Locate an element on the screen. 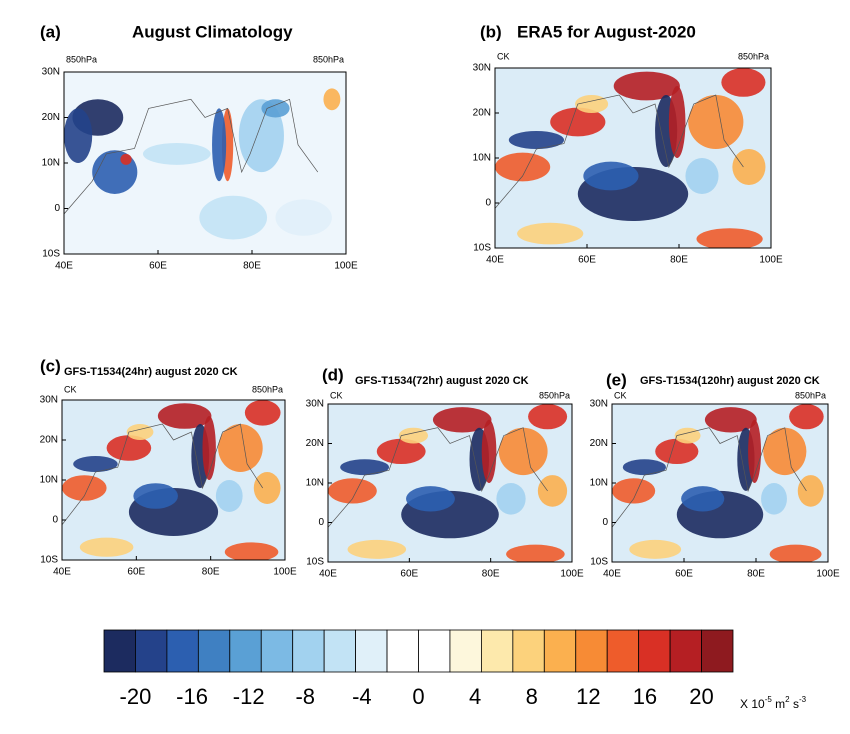 The height and width of the screenshot is (734, 850). panel-label: (a) is located at coordinates (50, 31).